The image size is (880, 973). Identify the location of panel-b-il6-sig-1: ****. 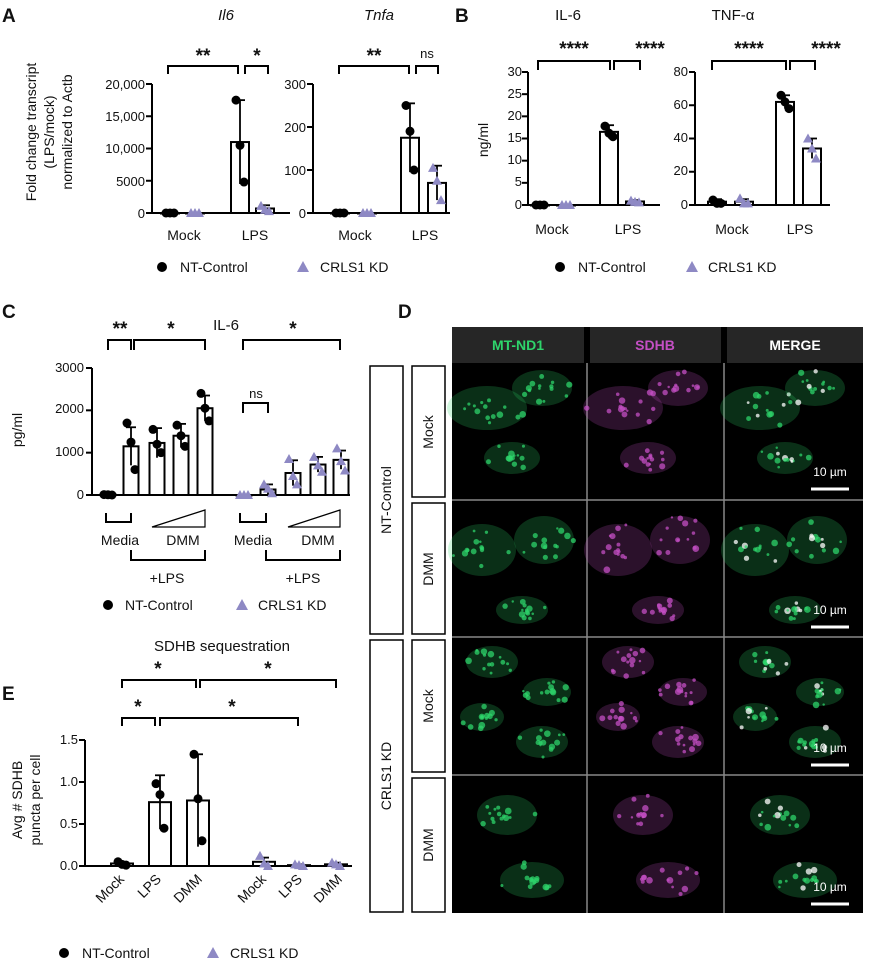
(574, 49).